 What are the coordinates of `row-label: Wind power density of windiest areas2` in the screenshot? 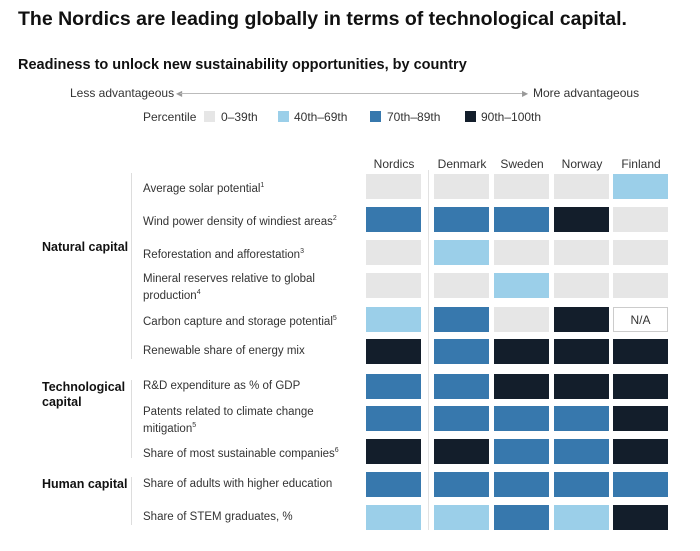 It's located at (250, 220).